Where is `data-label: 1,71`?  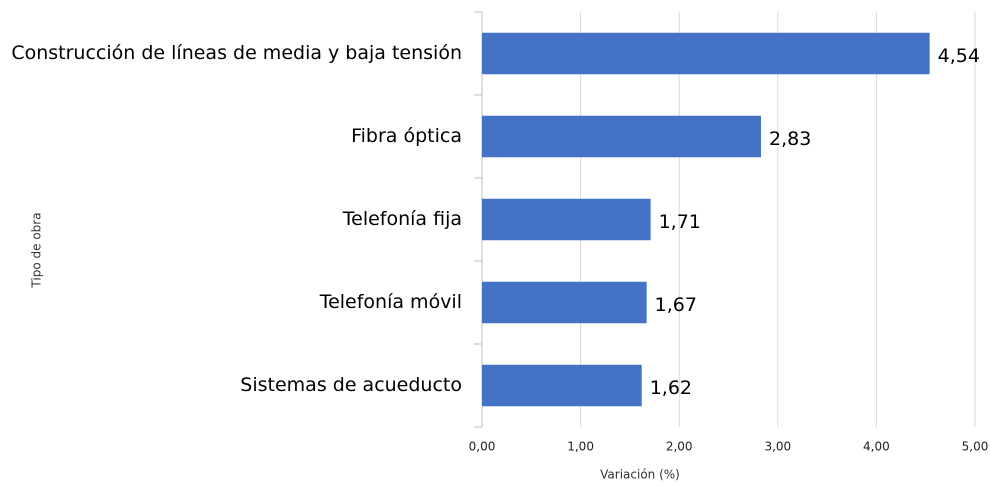
data-label: 1,71 is located at coordinates (680, 222).